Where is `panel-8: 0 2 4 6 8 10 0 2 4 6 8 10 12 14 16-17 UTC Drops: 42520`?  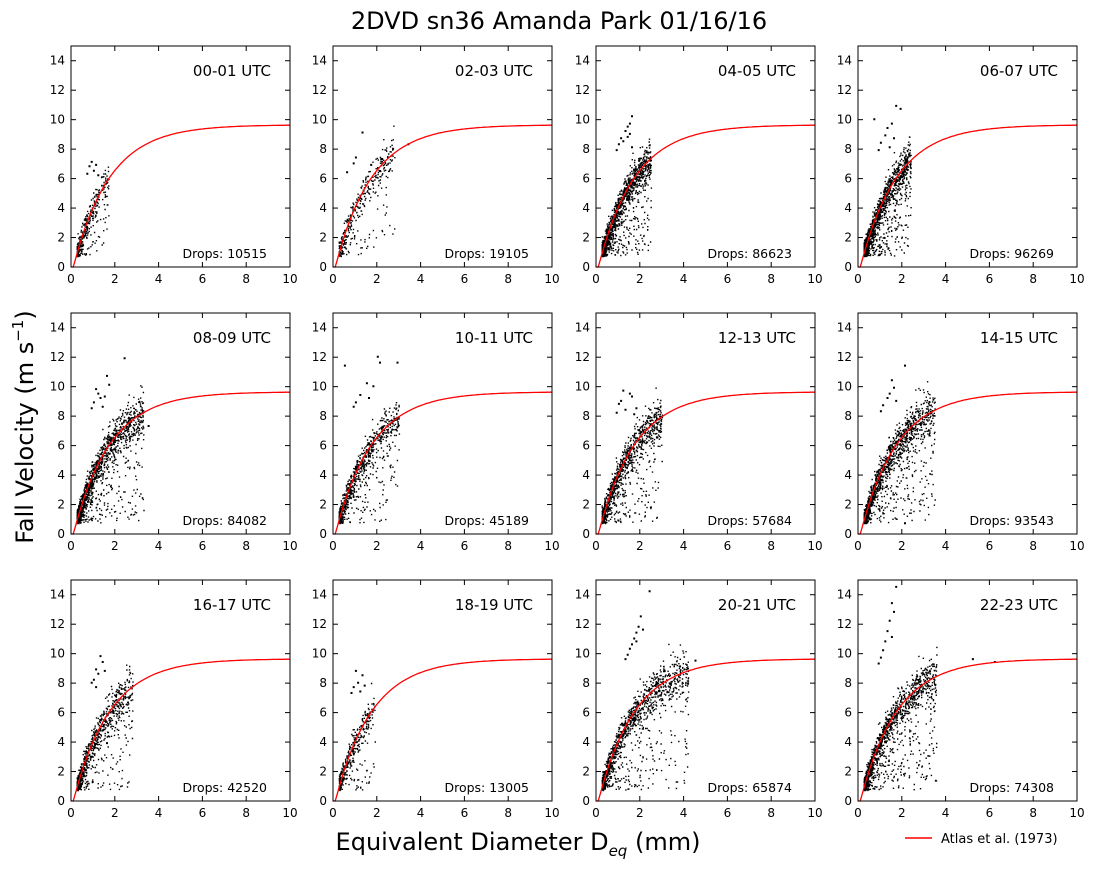 panel-8: 0 2 4 6 8 10 0 2 4 6 8 10 12 14 16-17 UTC Drops: 42520 is located at coordinates (174, 699).